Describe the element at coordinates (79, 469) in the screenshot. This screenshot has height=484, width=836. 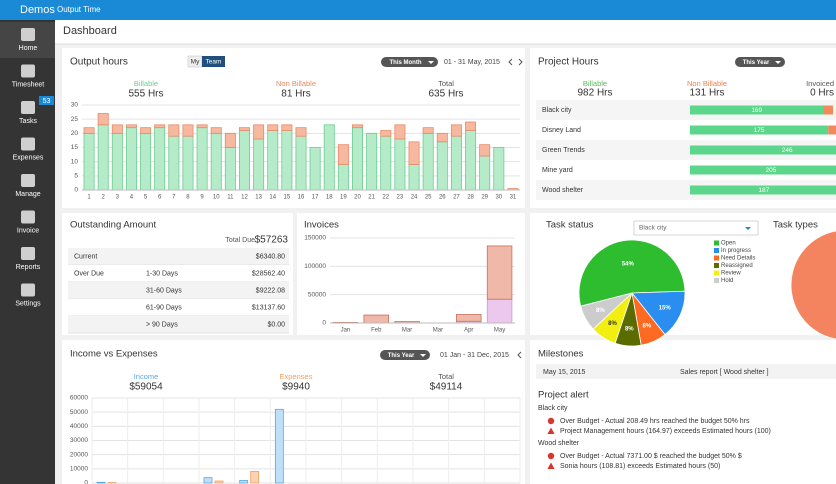
I see `y-tick-label: 10000` at that location.